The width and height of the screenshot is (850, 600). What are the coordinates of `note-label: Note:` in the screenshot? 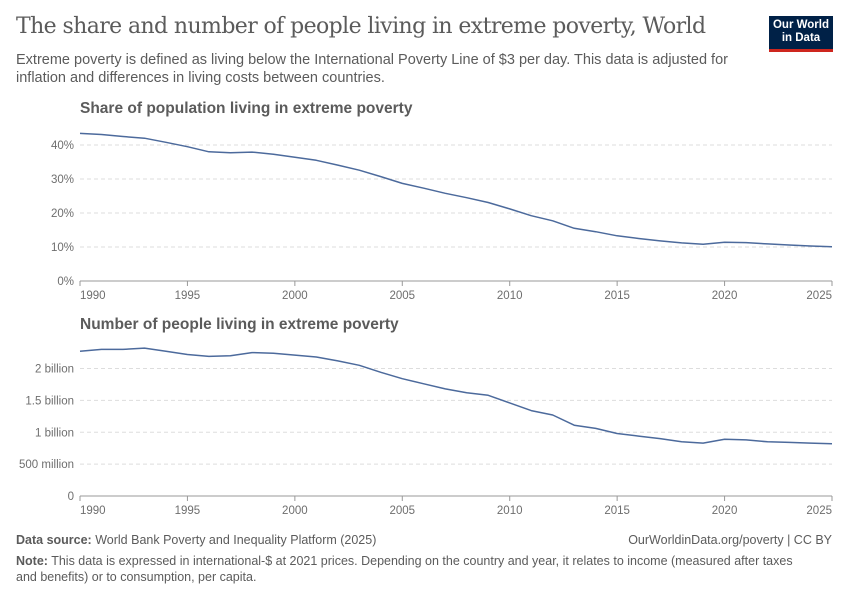 It's located at (32, 561).